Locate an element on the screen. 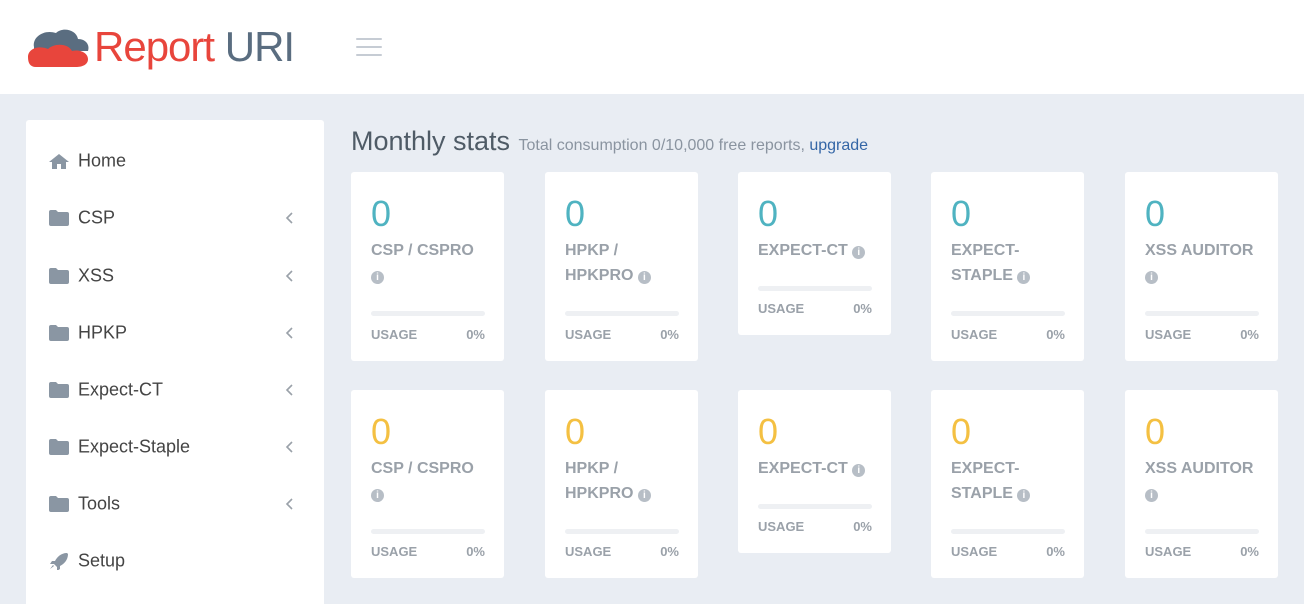 The width and height of the screenshot is (1304, 604). sidebar-item-setup: Setup is located at coordinates (175, 561).